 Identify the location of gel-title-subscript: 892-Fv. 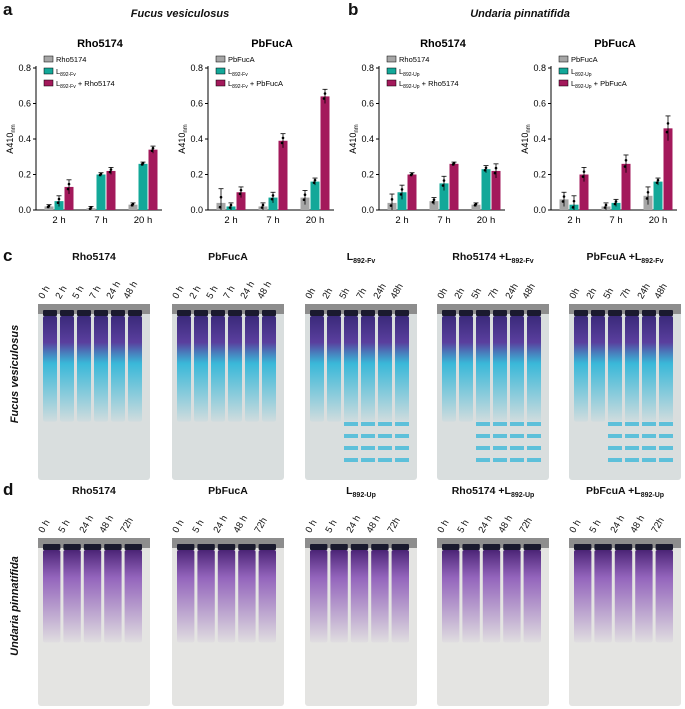
(652, 262).